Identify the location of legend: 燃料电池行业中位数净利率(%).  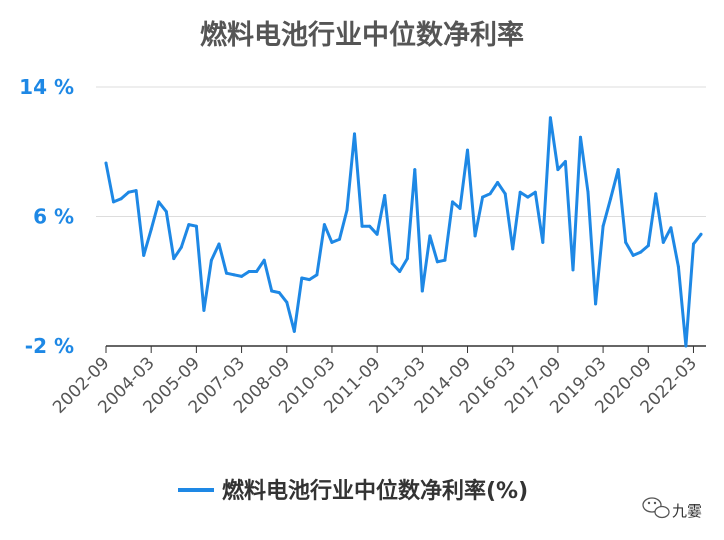
(353, 491).